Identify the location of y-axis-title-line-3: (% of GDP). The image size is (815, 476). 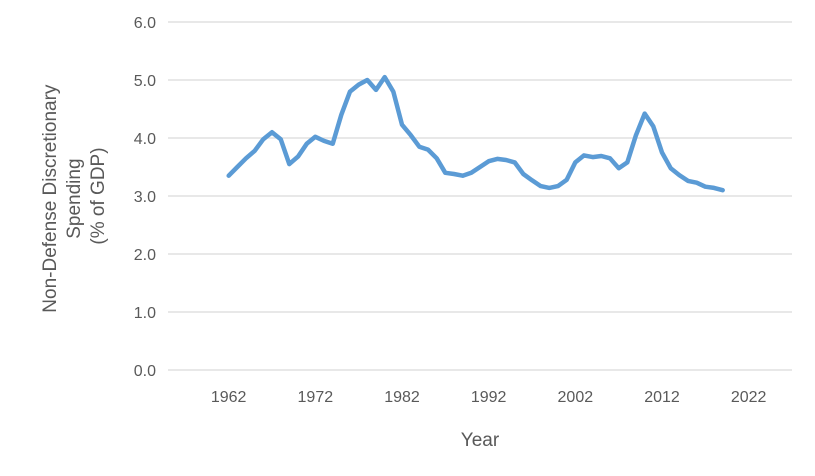
(98, 195).